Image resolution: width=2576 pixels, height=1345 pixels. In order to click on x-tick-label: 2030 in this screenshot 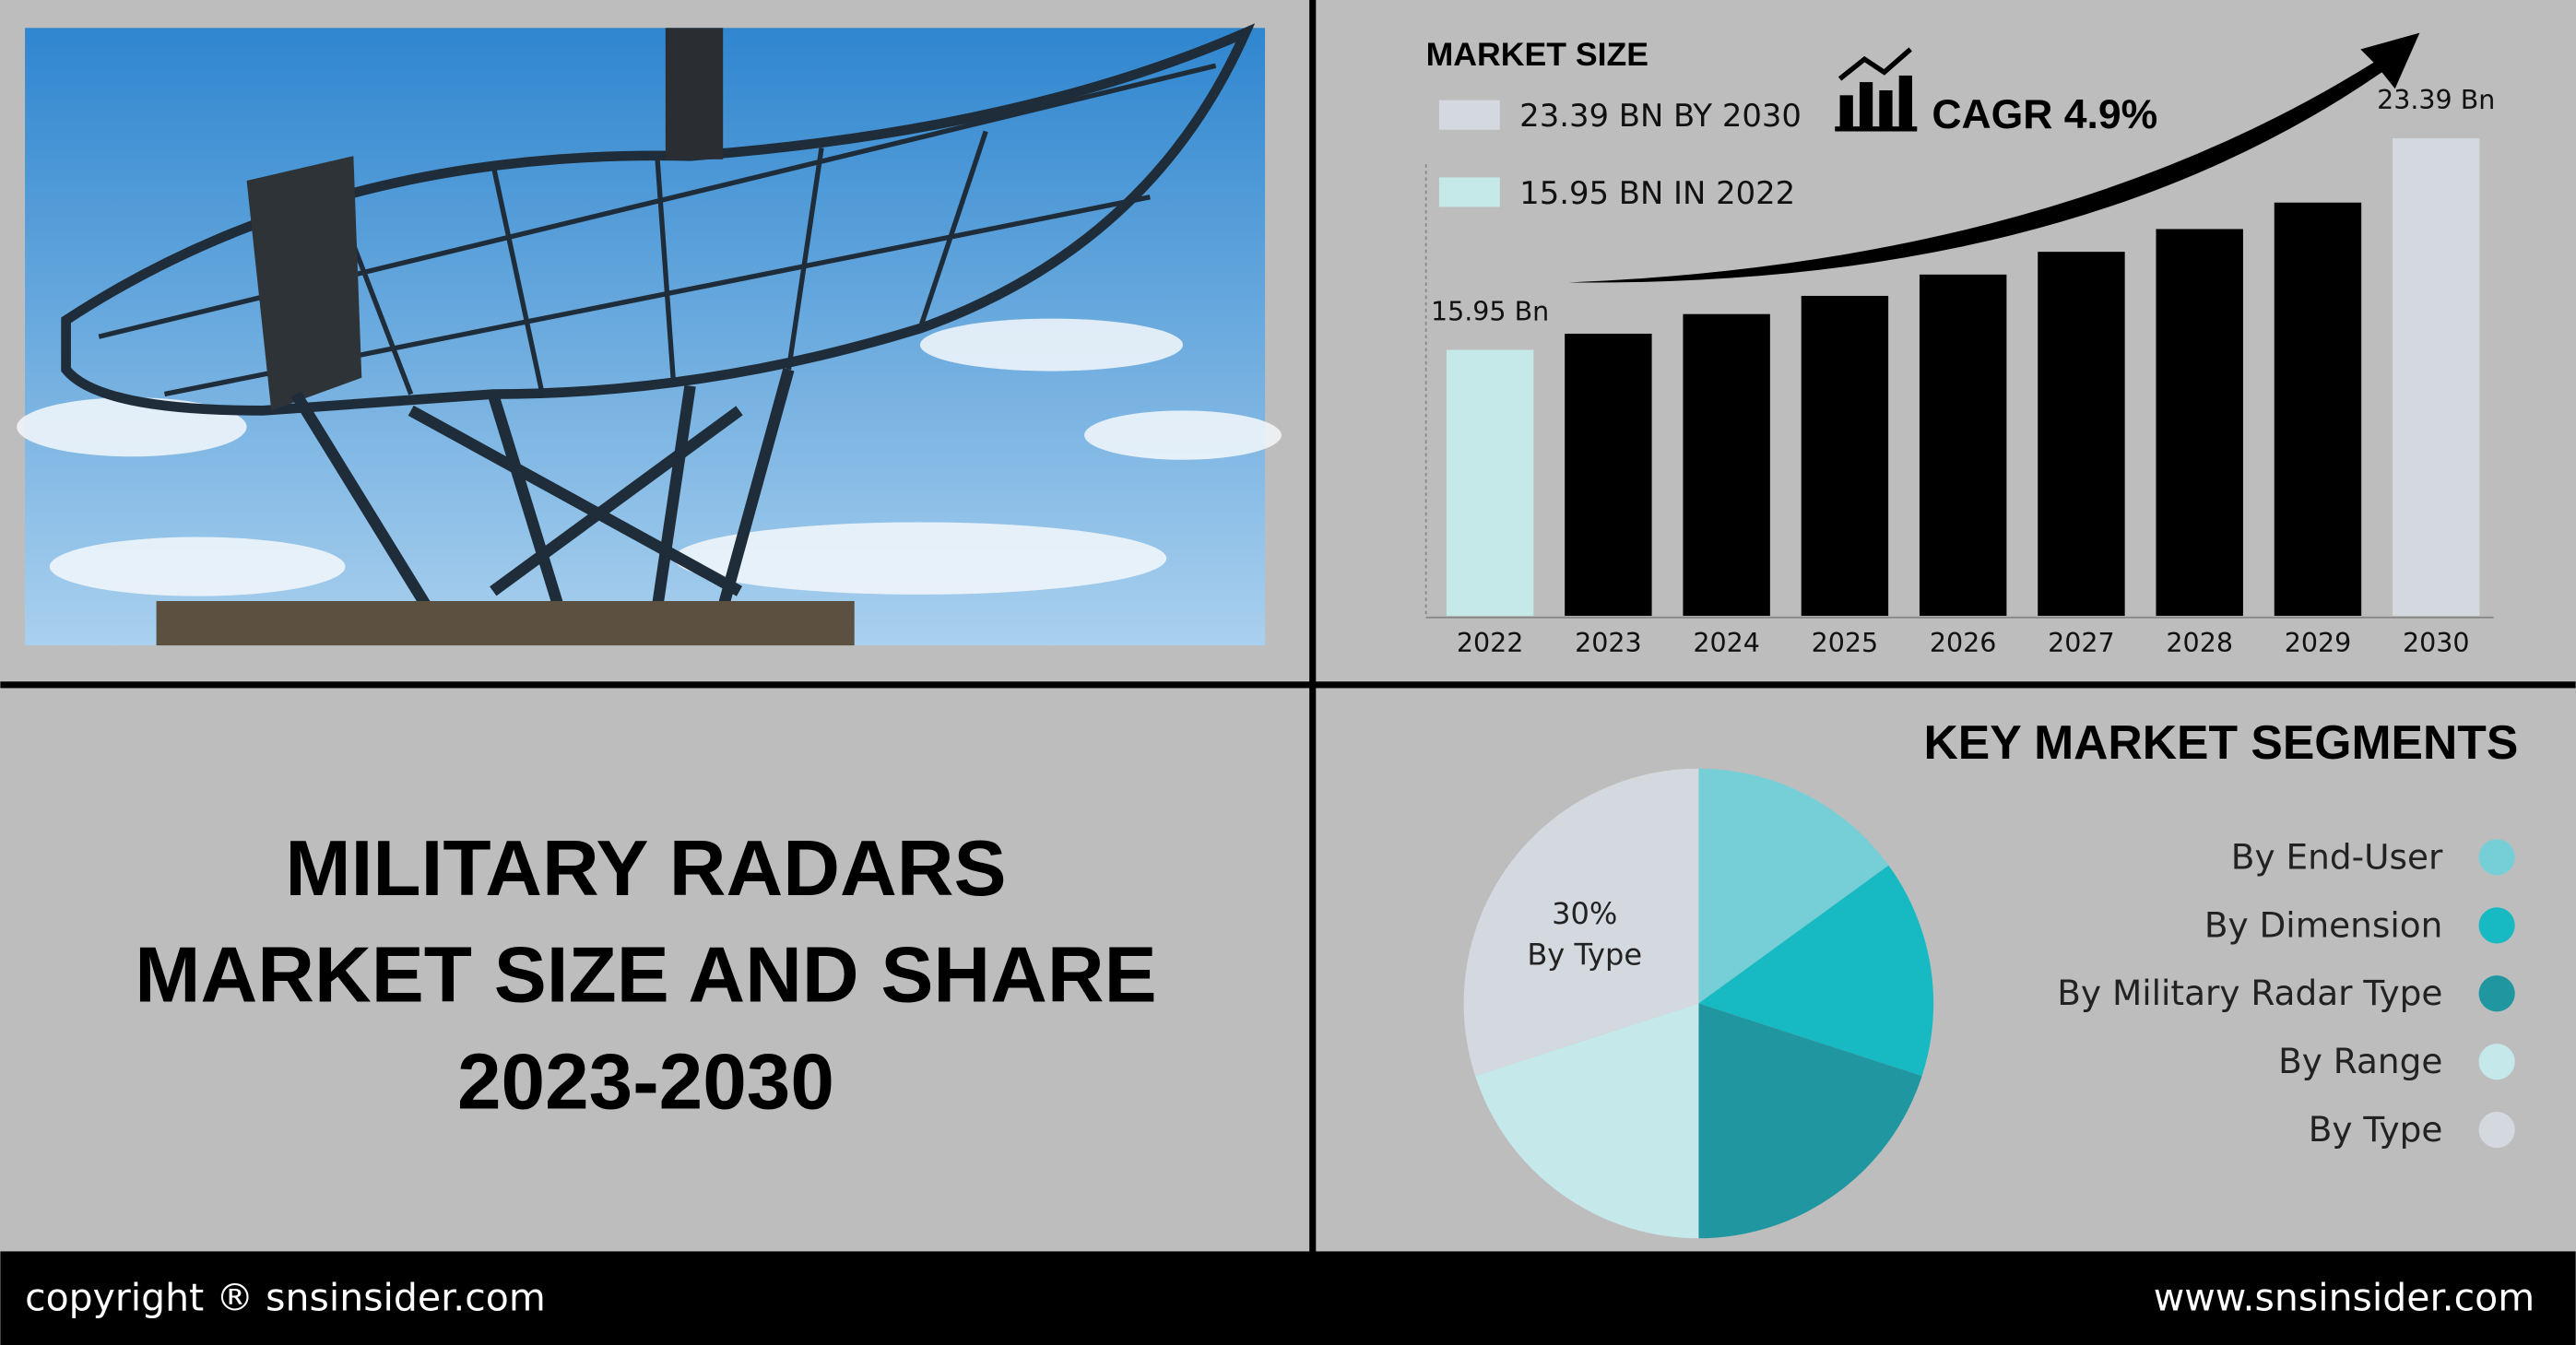, I will do `click(2436, 643)`.